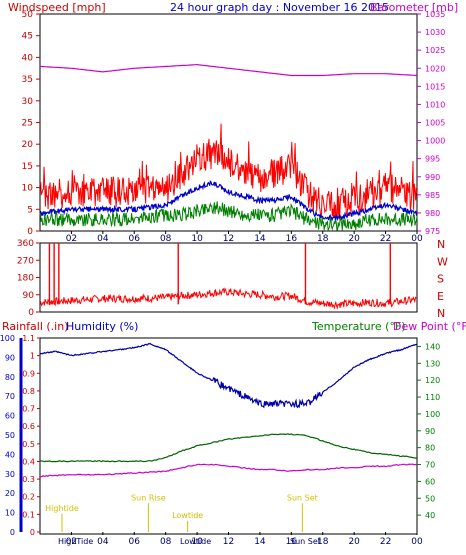 The image size is (466, 555). What do you see at coordinates (442, 261) in the screenshot?
I see `compass-label: W` at bounding box center [442, 261].